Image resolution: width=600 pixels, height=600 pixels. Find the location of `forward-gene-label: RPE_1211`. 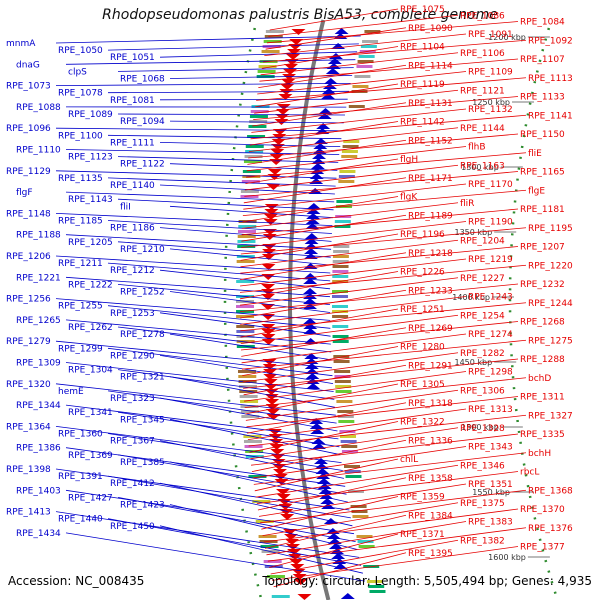

forward-gene-label: RPE_1211 is located at coordinates (80, 264).